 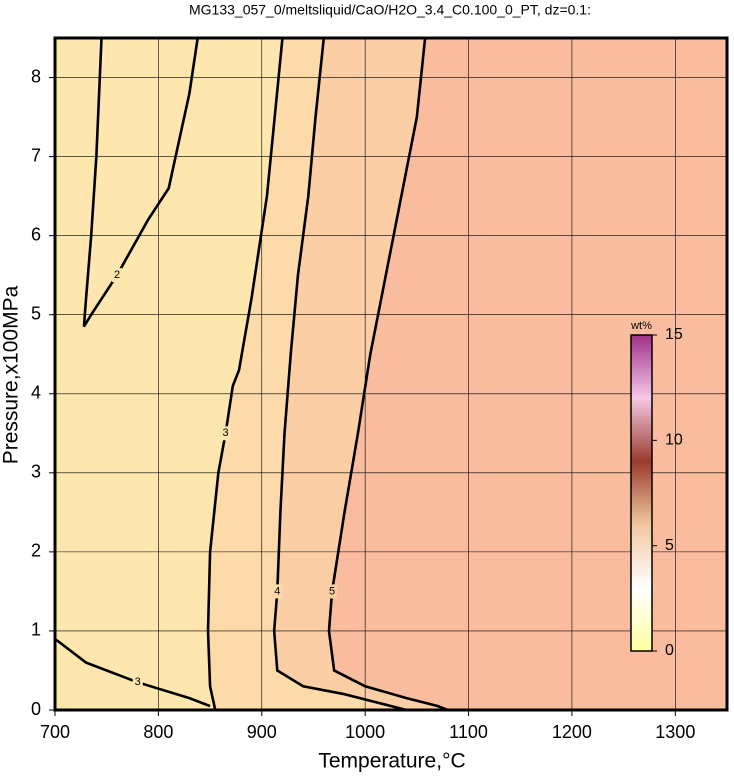 I want to click on x-tick-label: 1200, so click(x=572, y=732).